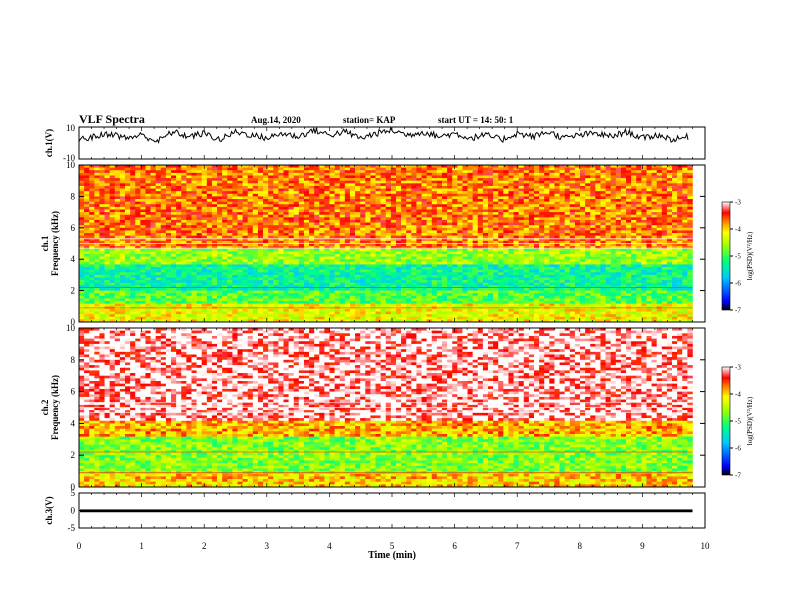 The image size is (792, 612). Describe the element at coordinates (738, 311) in the screenshot. I see `ch1-colorbar-tick: -7` at that location.